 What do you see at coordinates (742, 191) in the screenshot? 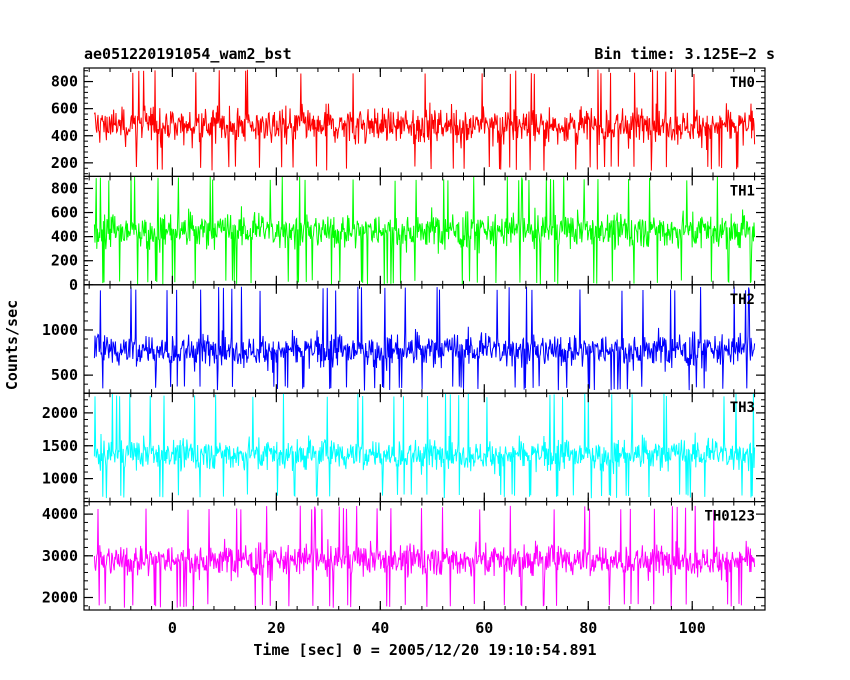
I see `panel-label-th1: TH1` at bounding box center [742, 191].